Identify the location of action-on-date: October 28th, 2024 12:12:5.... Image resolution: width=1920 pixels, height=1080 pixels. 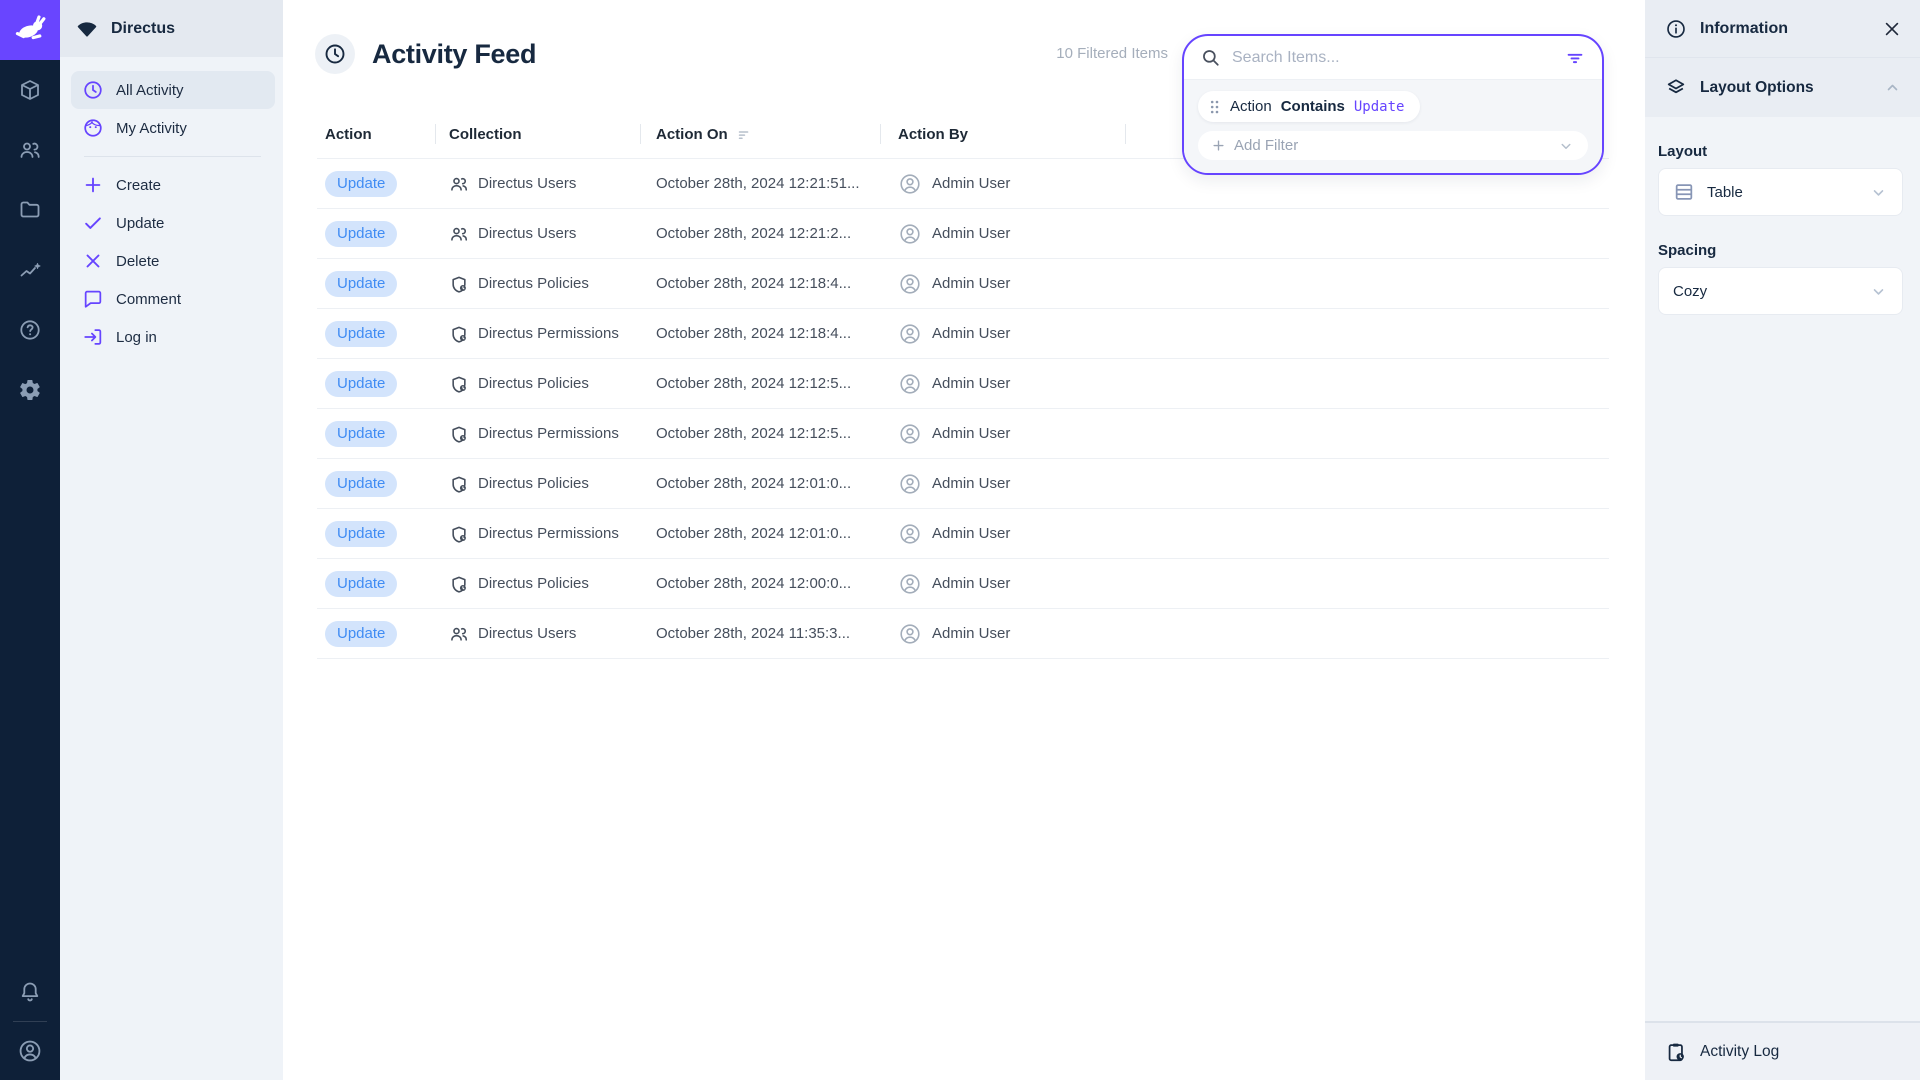
(754, 383).